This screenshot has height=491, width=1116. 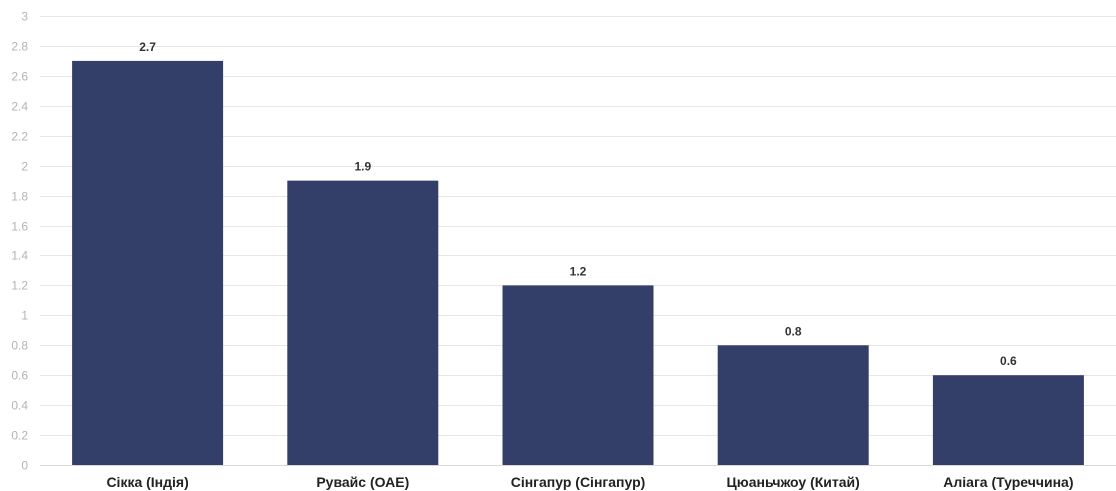 I want to click on y-tick-label: 1.6, so click(x=19, y=227).